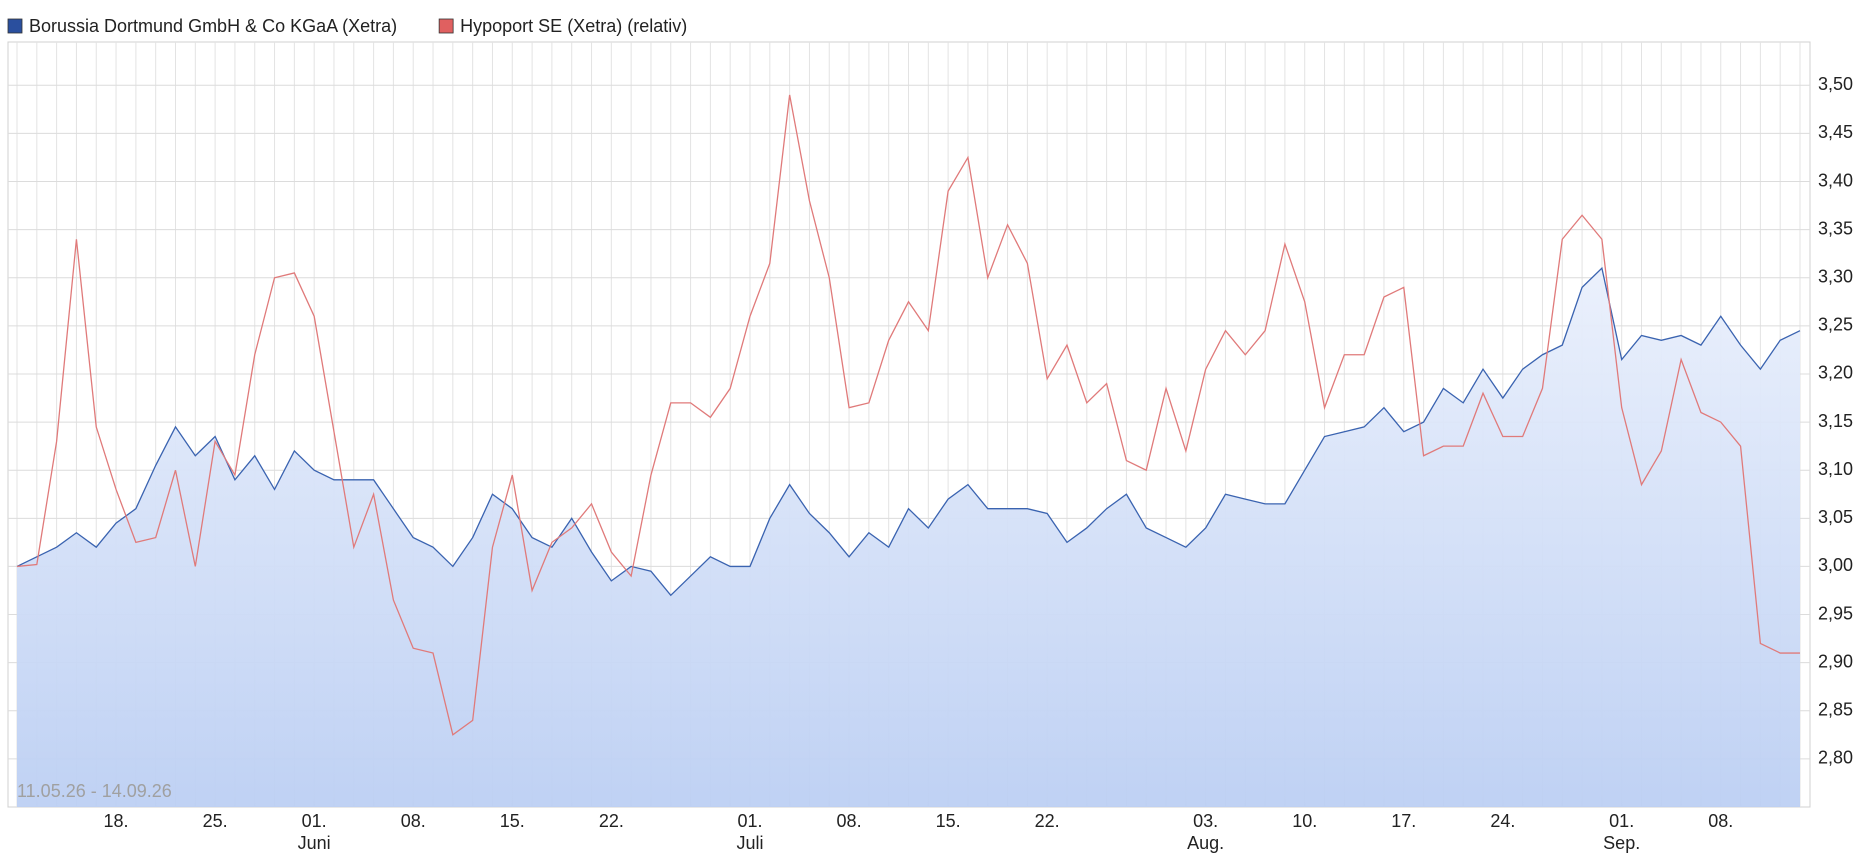 The image size is (1870, 857). What do you see at coordinates (1835, 228) in the screenshot?
I see `y-tick-label: 3,35` at bounding box center [1835, 228].